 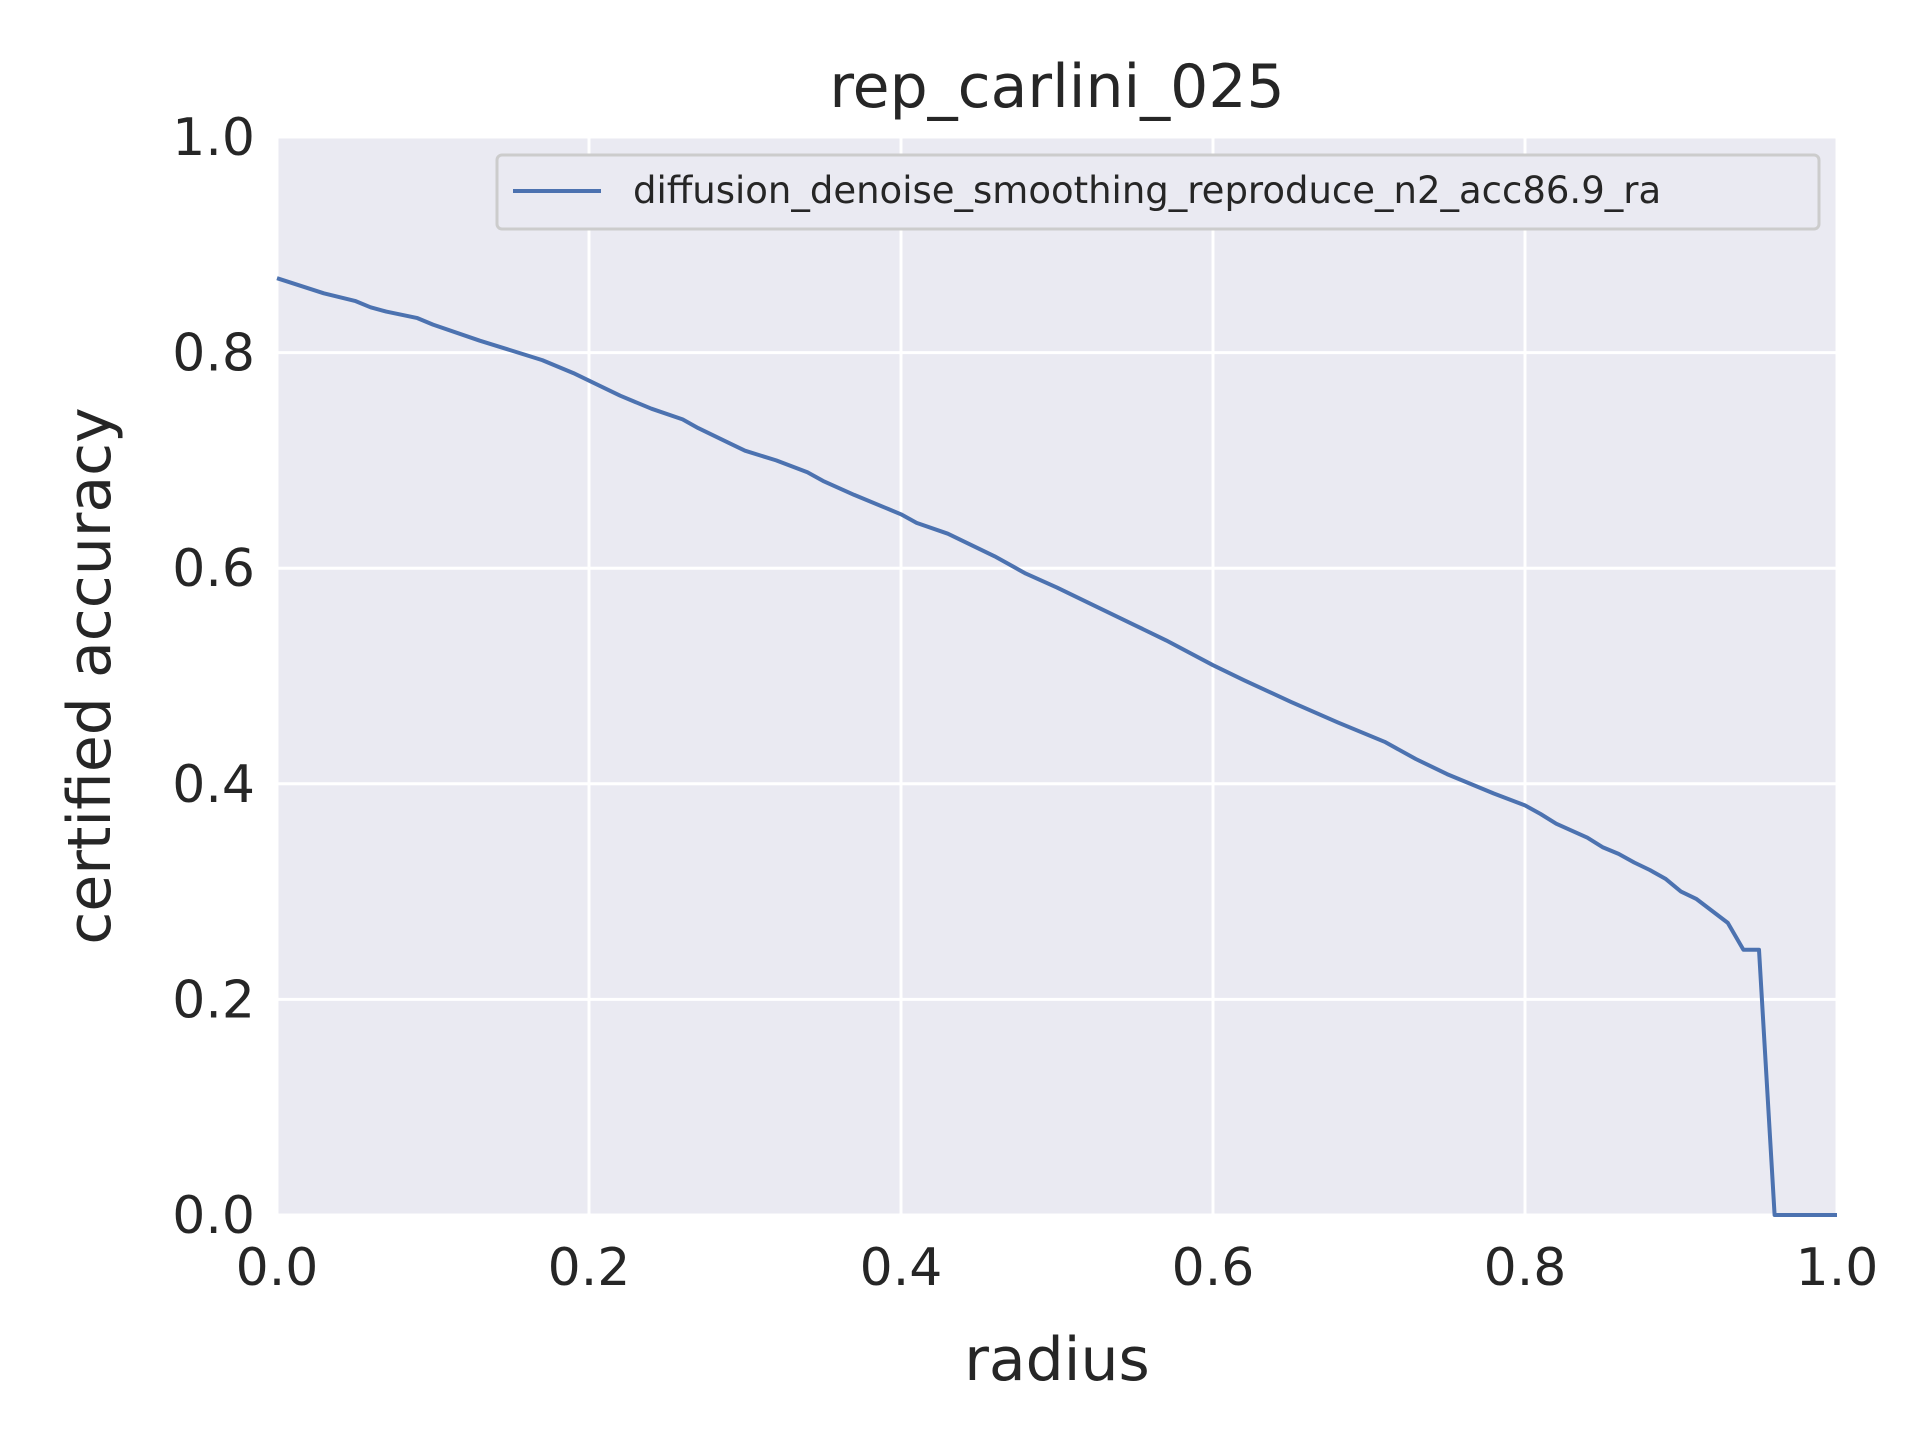 I want to click on y-tick-label: 0.4, so click(x=213, y=785).